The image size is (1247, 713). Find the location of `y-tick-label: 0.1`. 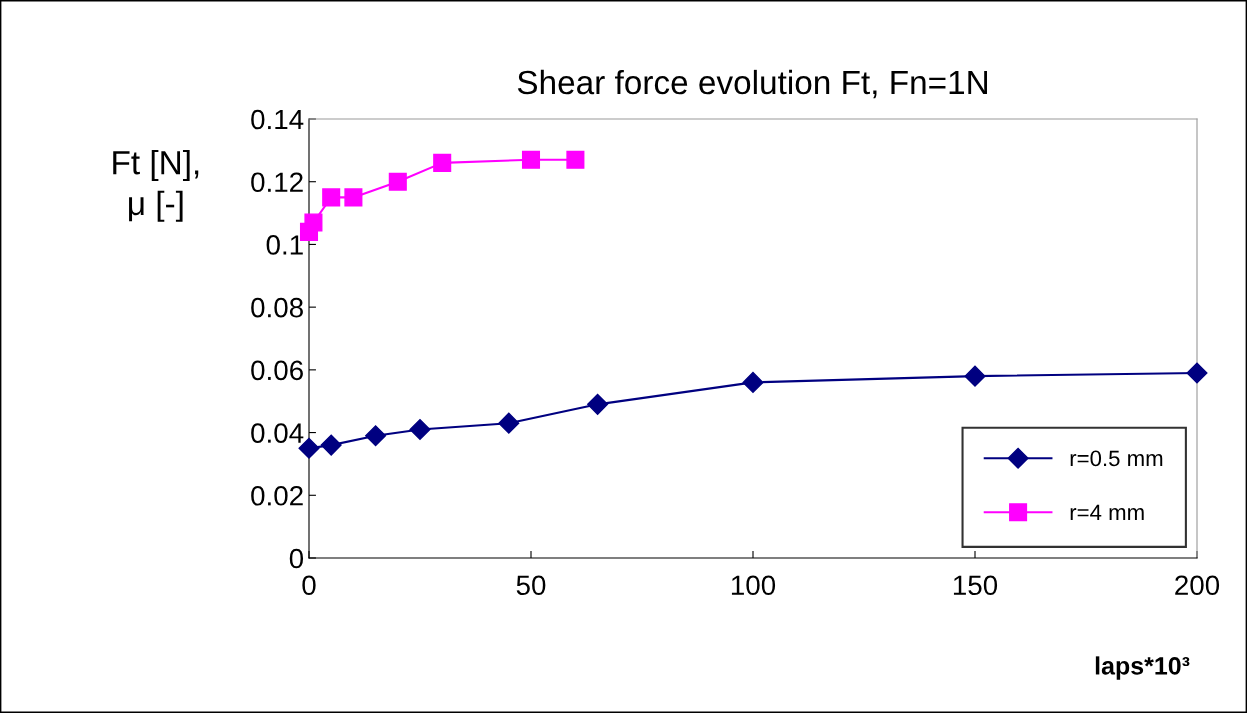

y-tick-label: 0.1 is located at coordinates (284, 245).